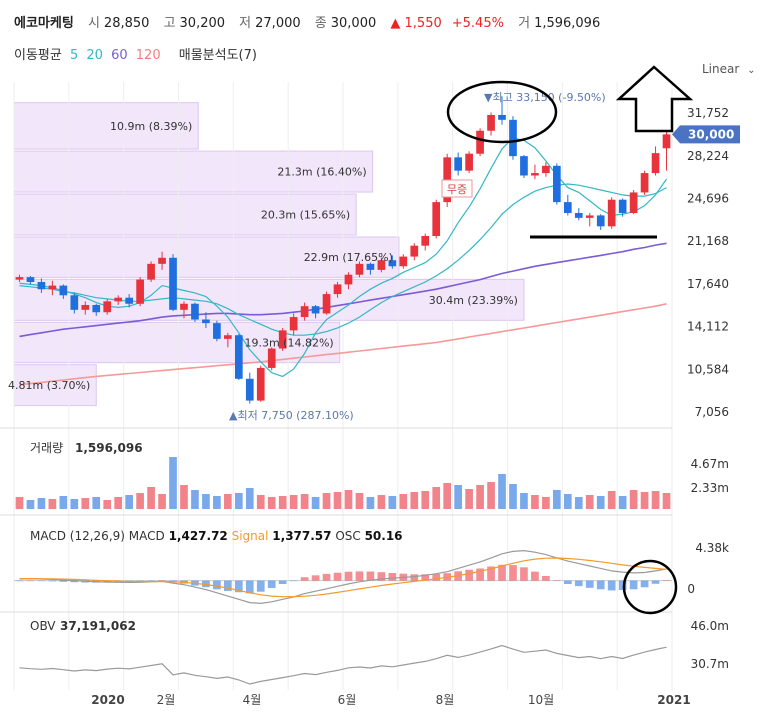 The height and width of the screenshot is (717, 774). What do you see at coordinates (708, 369) in the screenshot?
I see `price-axis-label: 10,584` at bounding box center [708, 369].